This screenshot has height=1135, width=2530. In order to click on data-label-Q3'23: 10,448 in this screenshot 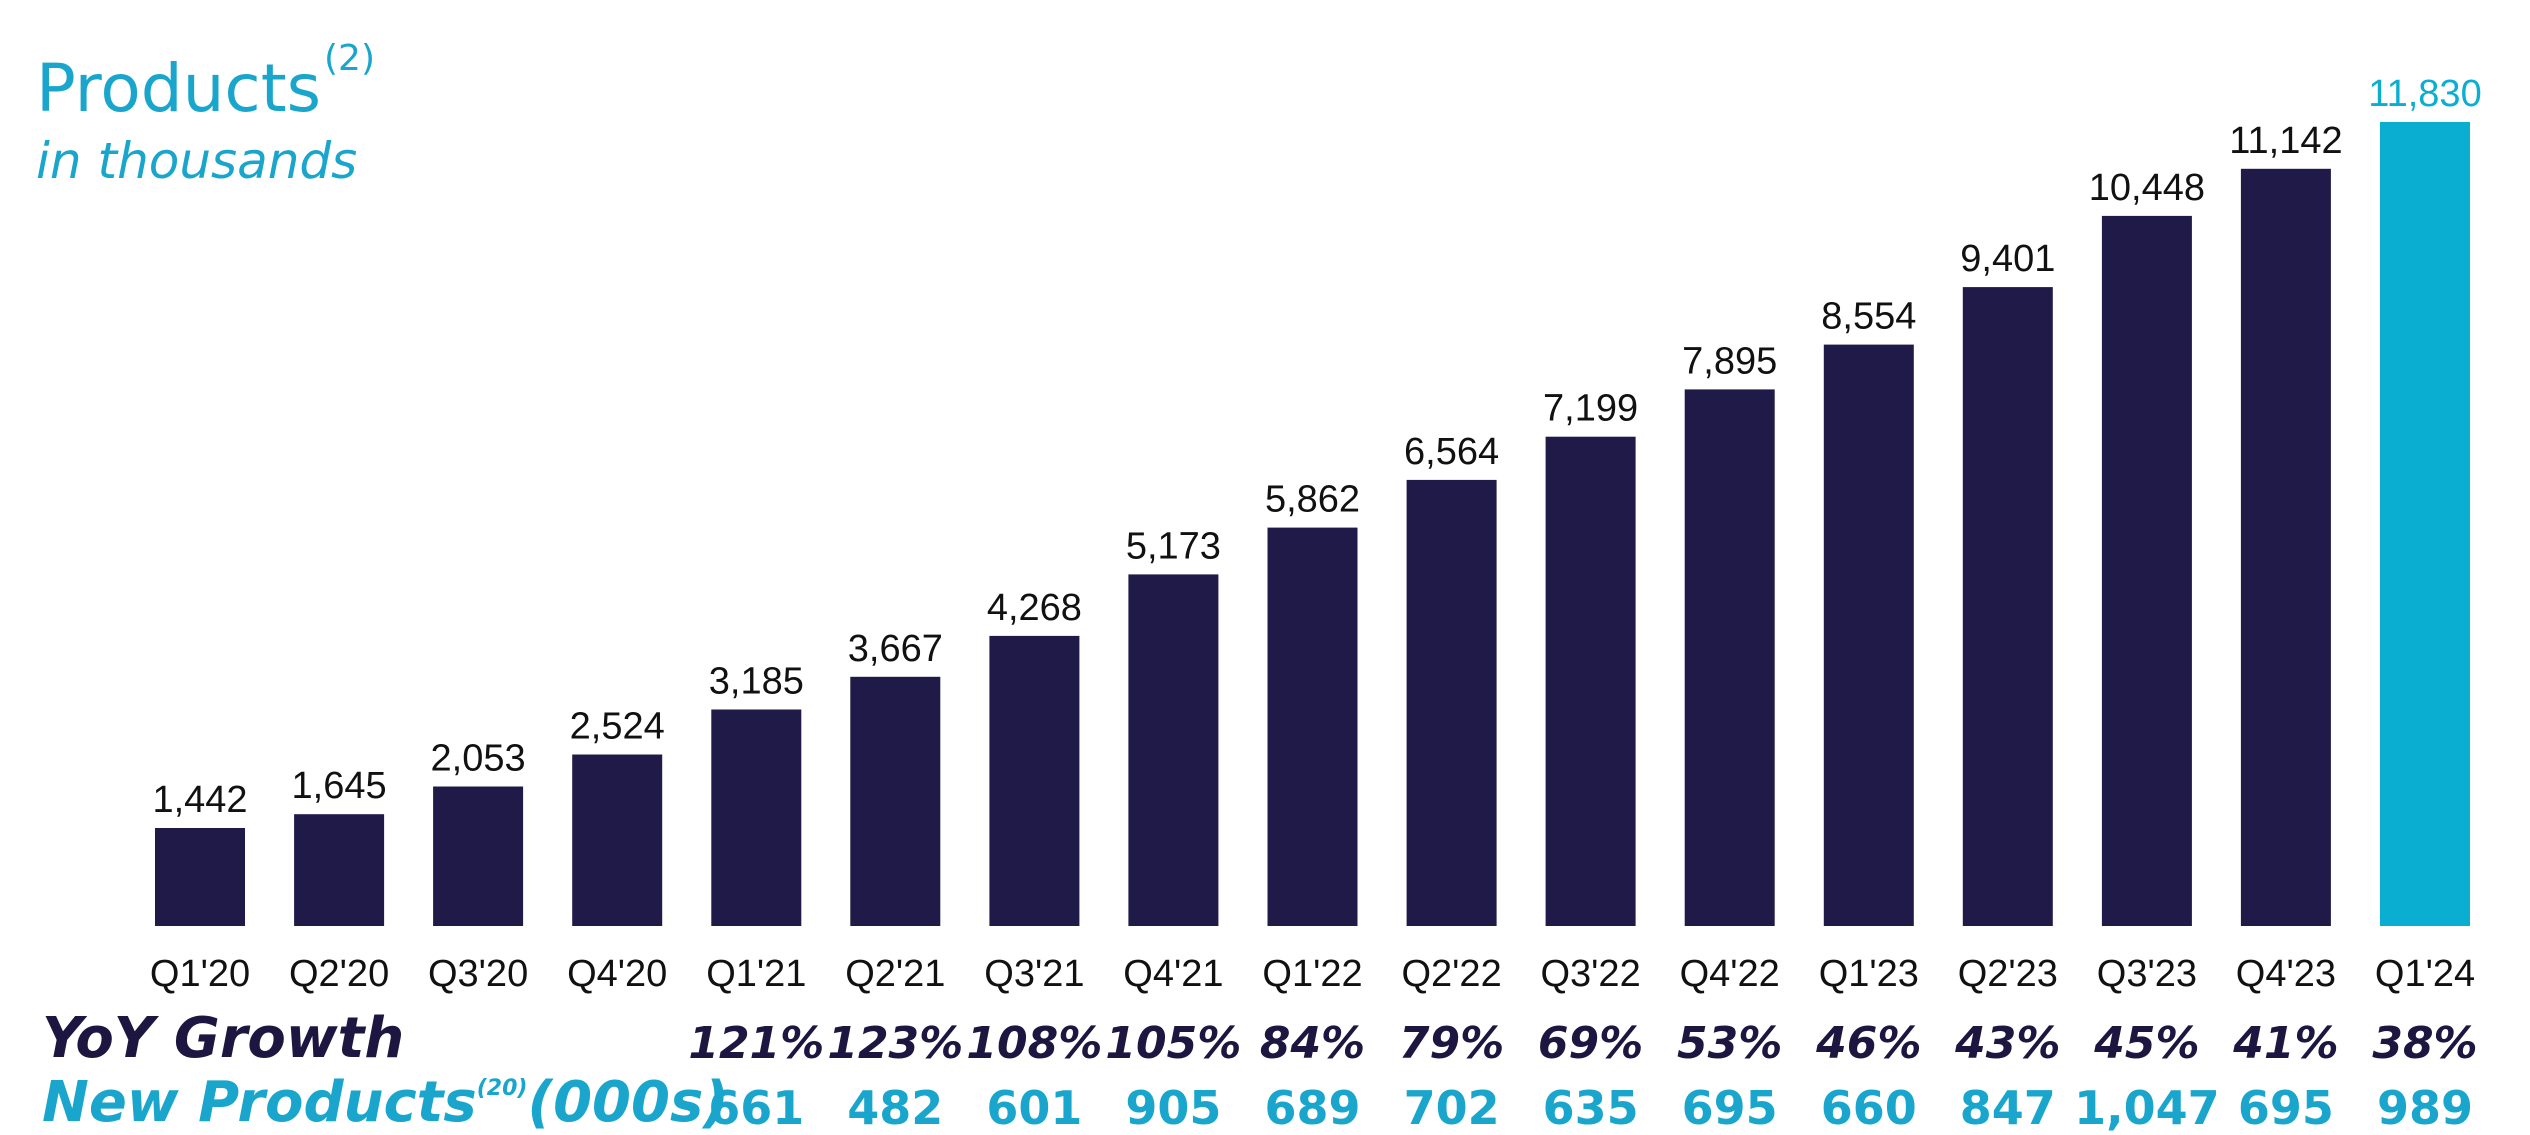, I will do `click(2147, 188)`.